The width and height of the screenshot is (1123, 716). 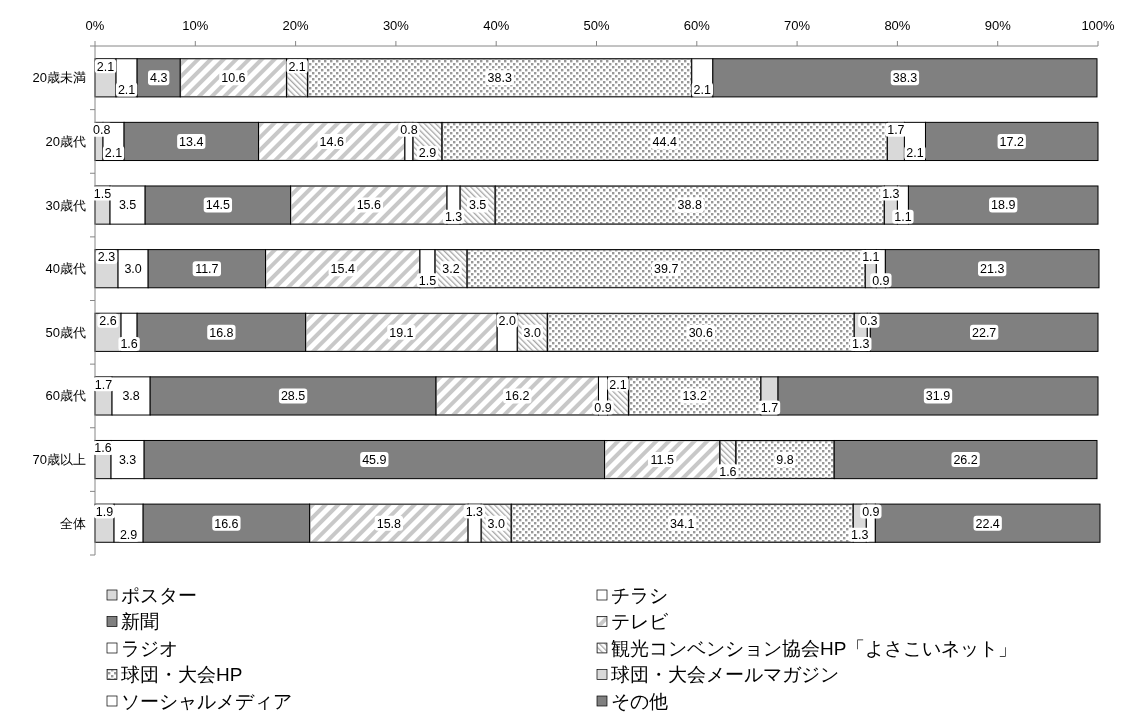 I want to click on x-tick-label: 10%, so click(x=195, y=25).